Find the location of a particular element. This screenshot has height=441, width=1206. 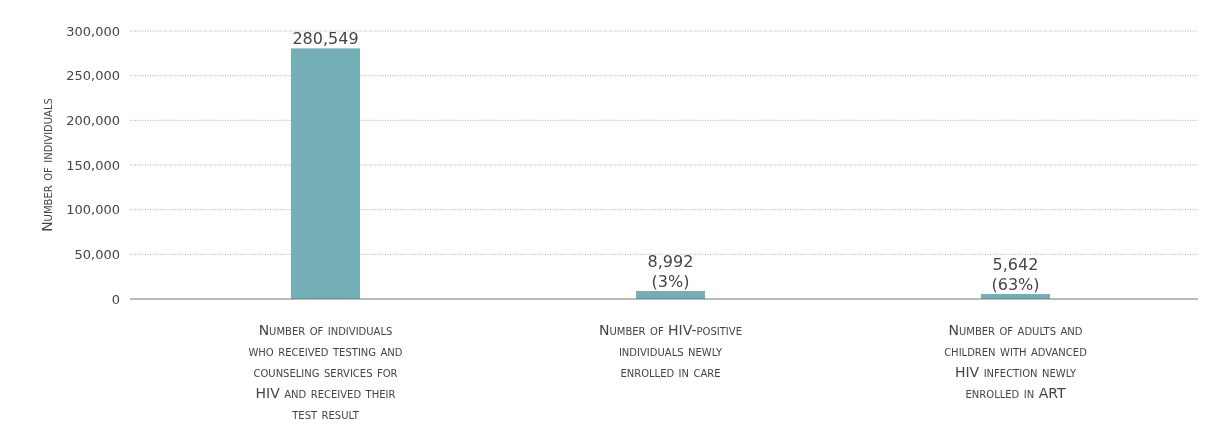

data-label: 280,549 is located at coordinates (325, 39).